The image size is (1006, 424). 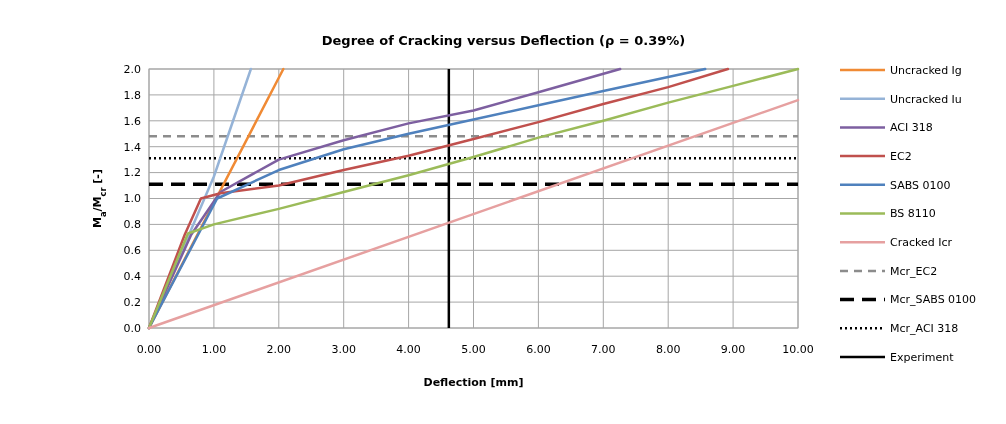 I want to click on x-tick-label: 6.00, so click(x=538, y=349).